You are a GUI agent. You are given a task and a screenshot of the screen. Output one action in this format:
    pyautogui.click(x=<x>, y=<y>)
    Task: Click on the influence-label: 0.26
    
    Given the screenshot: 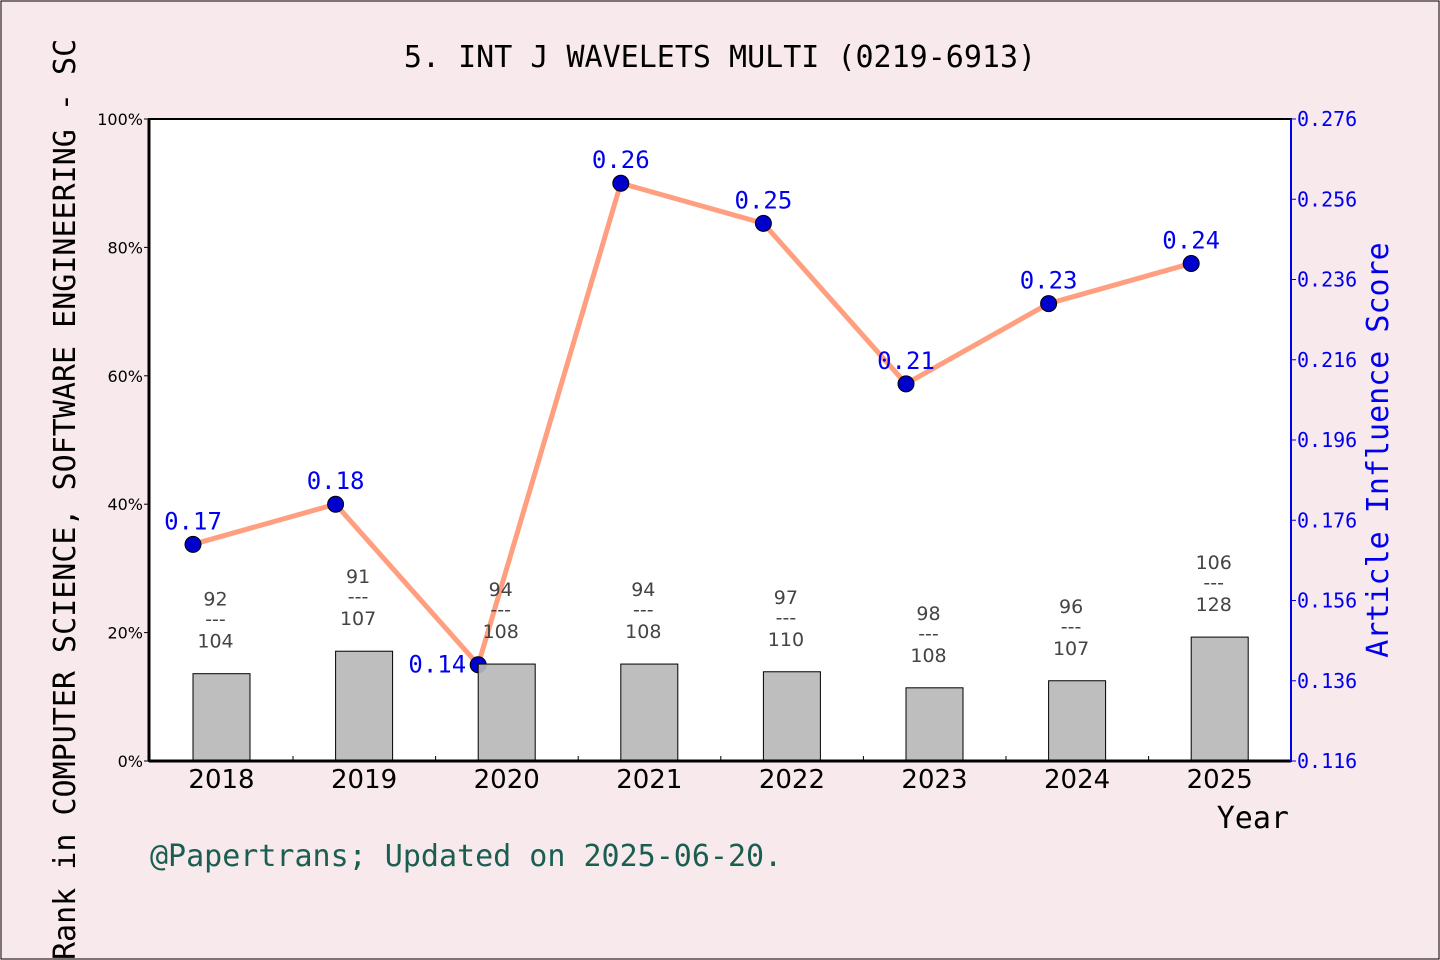 What is the action you would take?
    pyautogui.click(x=621, y=160)
    